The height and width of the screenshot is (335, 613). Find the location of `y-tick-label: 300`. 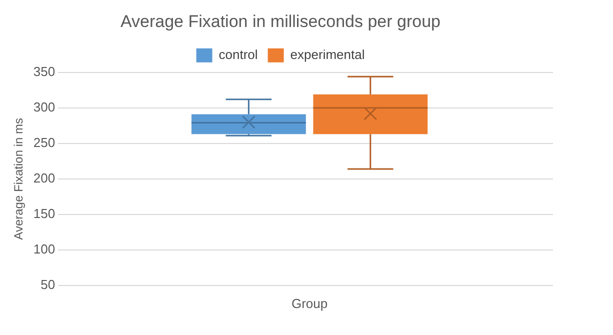

y-tick-label: 300 is located at coordinates (44, 106).